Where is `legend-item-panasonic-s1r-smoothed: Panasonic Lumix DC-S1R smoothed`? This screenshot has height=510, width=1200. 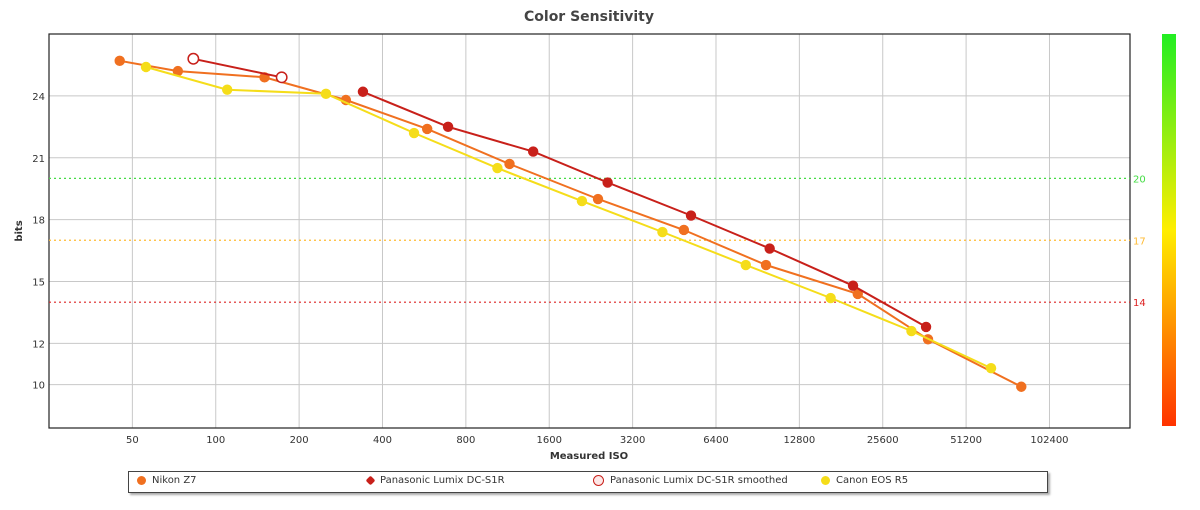
legend-item-panasonic-s1r-smoothed: Panasonic Lumix DC-S1R smoothed is located at coordinates (690, 480).